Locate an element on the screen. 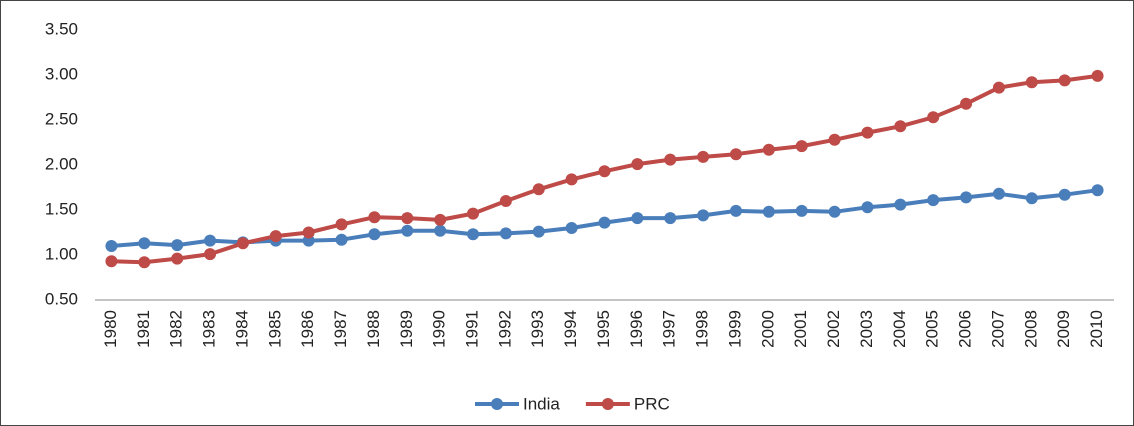 This screenshot has width=1134, height=426. legend-label: PRC is located at coordinates (652, 403).